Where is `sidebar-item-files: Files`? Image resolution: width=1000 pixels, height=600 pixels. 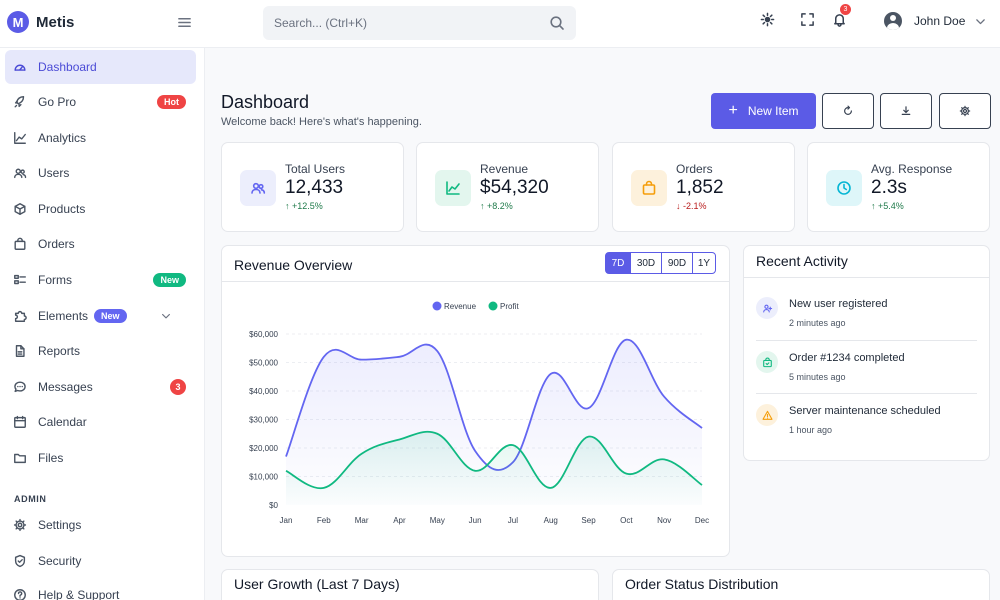
sidebar-item-files: Files is located at coordinates (100, 458).